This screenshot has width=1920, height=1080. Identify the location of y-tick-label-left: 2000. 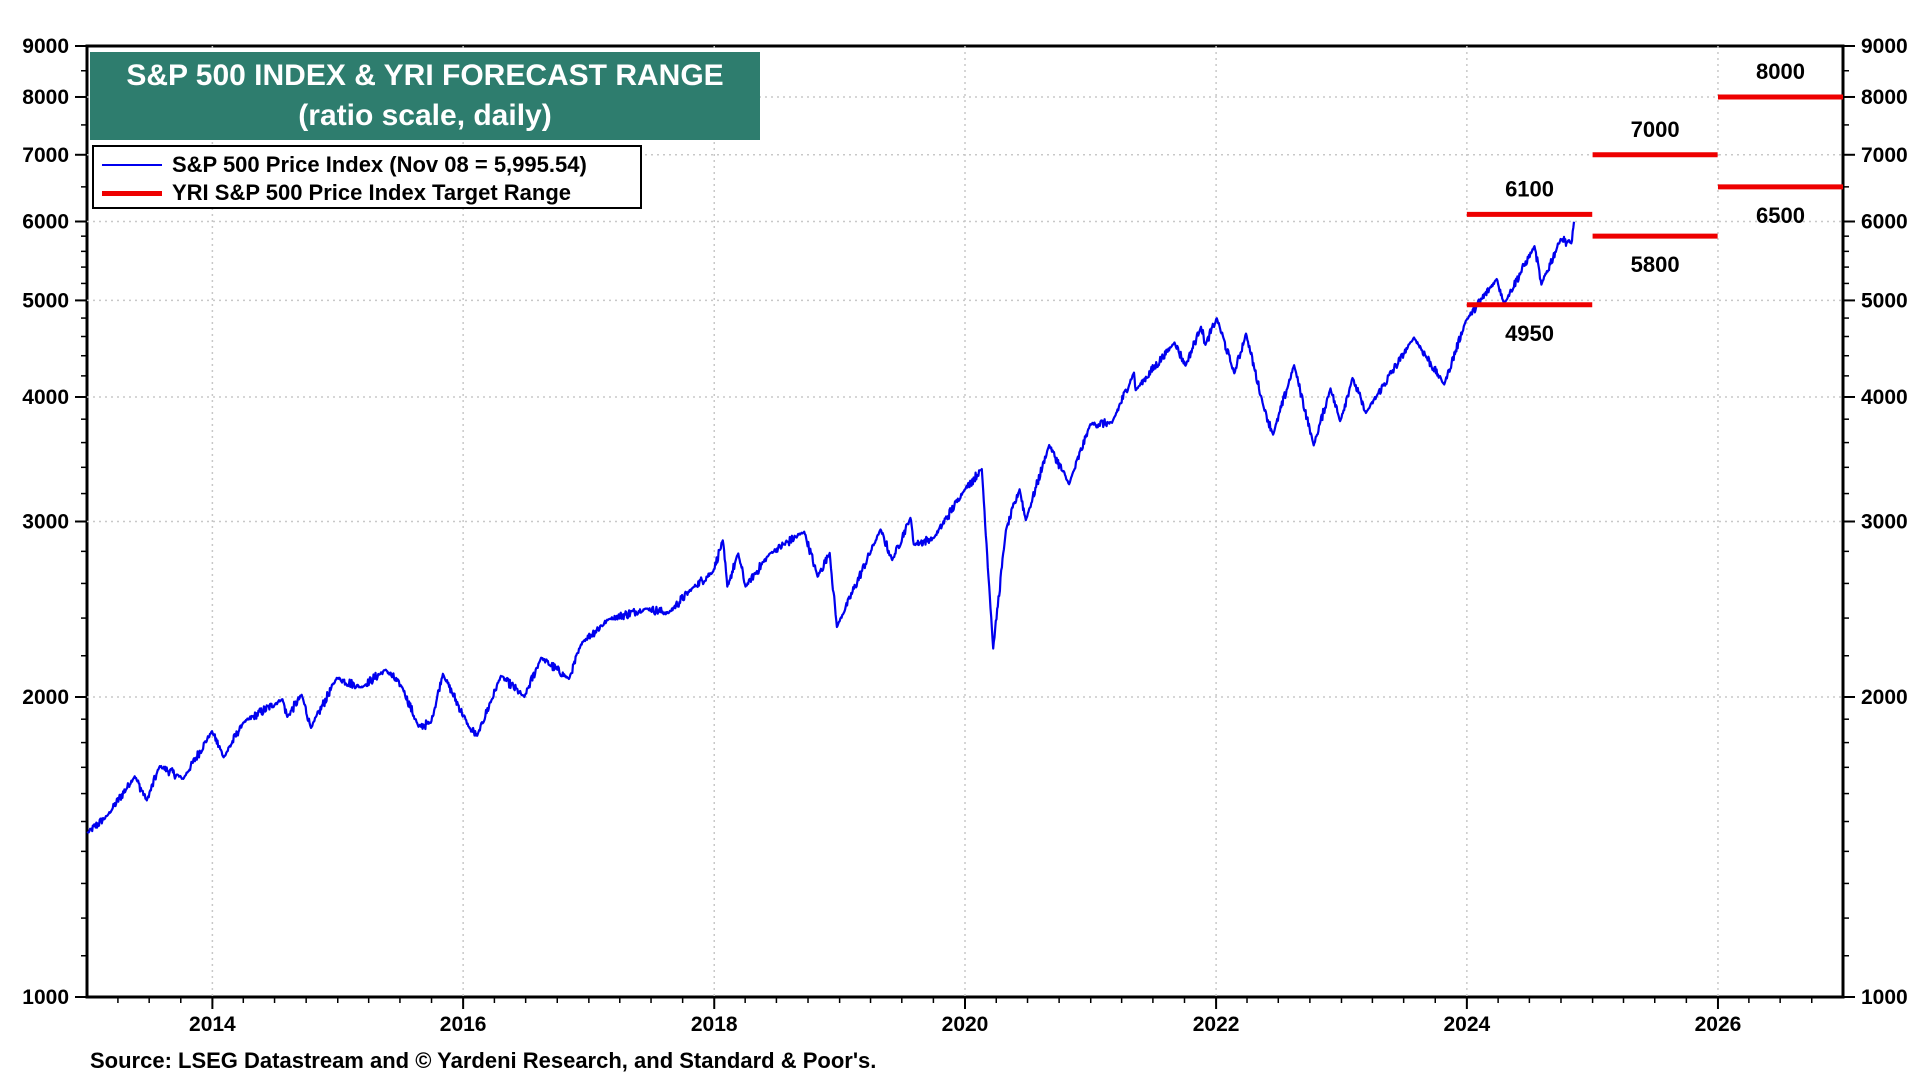
(45, 697).